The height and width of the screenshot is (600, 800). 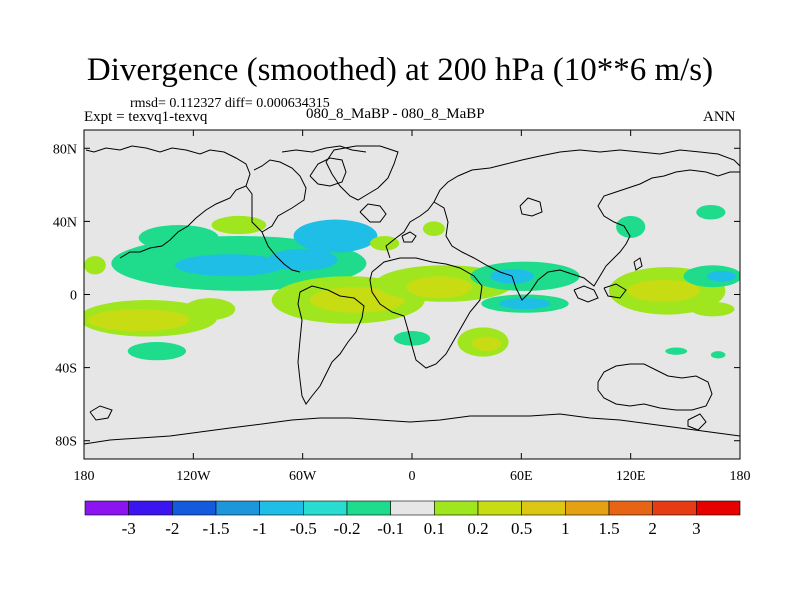 I want to click on colorbar-label: -0.1, so click(x=390, y=528).